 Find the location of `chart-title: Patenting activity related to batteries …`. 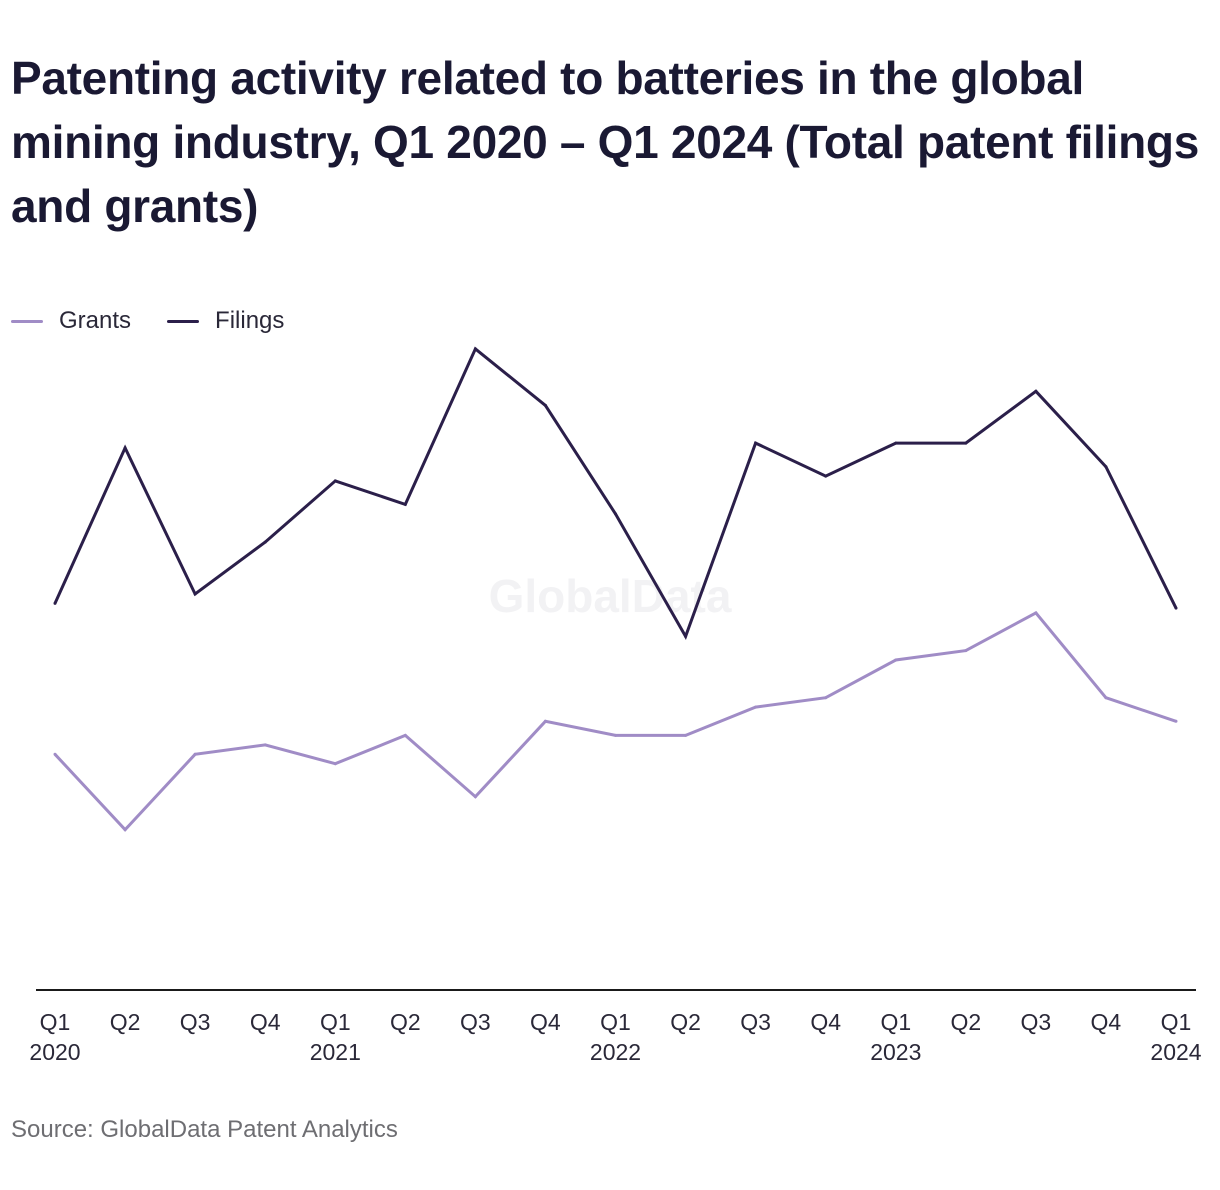

chart-title: Patenting activity related to batteries … is located at coordinates (605, 142).